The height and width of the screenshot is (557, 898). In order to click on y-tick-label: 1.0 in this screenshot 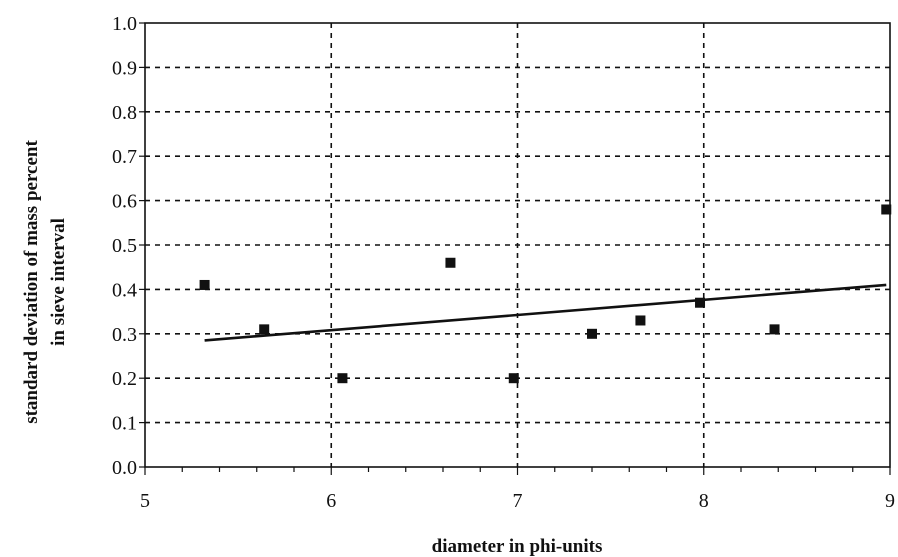, I will do `click(124, 24)`.